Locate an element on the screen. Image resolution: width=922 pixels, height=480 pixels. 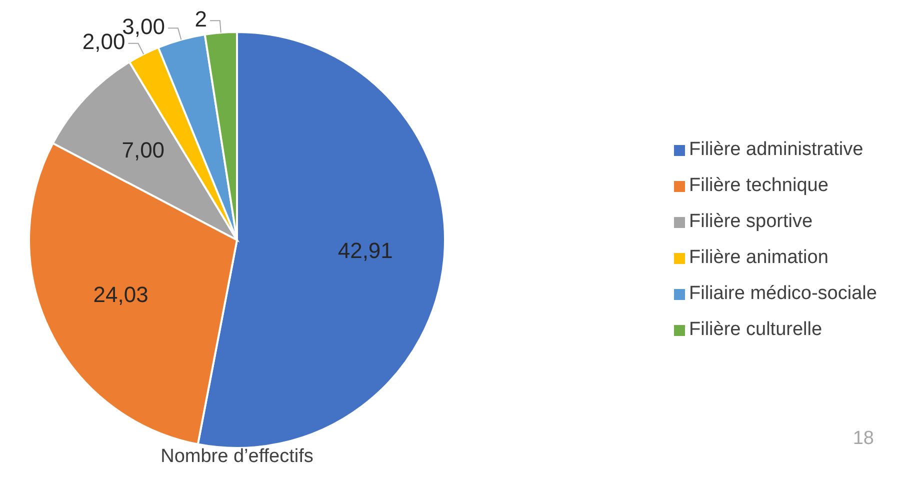
data-label: 7,00 is located at coordinates (143, 149).